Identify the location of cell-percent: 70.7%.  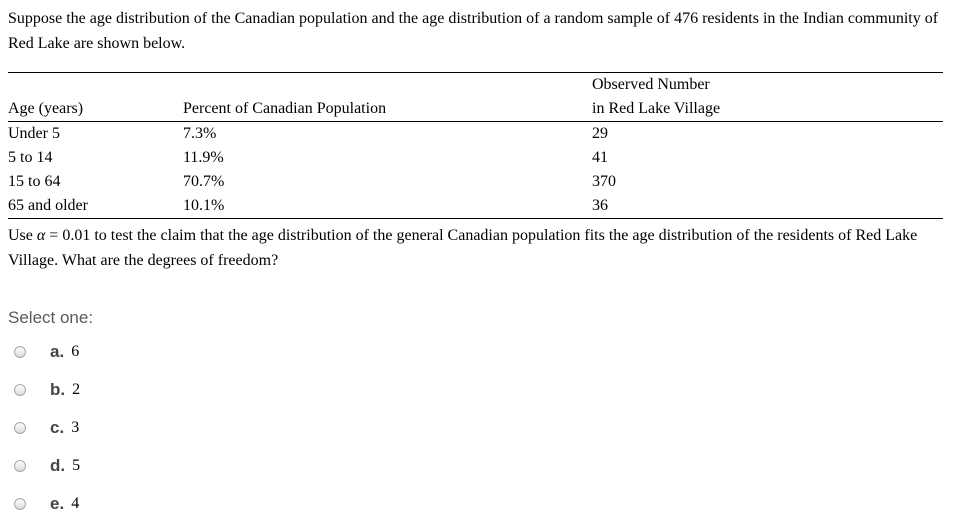
(204, 181).